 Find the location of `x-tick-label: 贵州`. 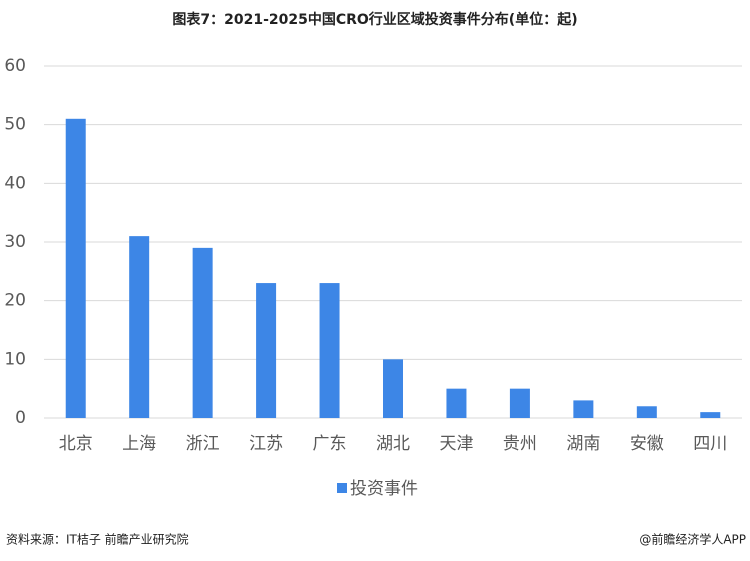

x-tick-label: 贵州 is located at coordinates (520, 444).